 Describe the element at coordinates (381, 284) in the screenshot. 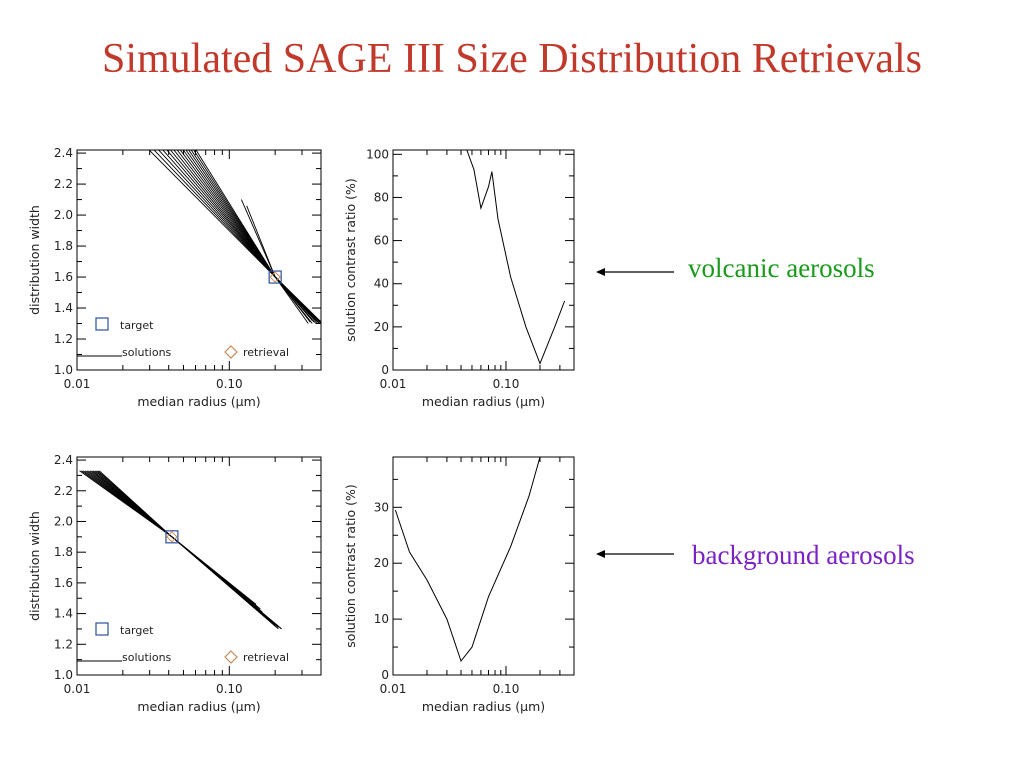

I see `y-tick-label: 40` at that location.